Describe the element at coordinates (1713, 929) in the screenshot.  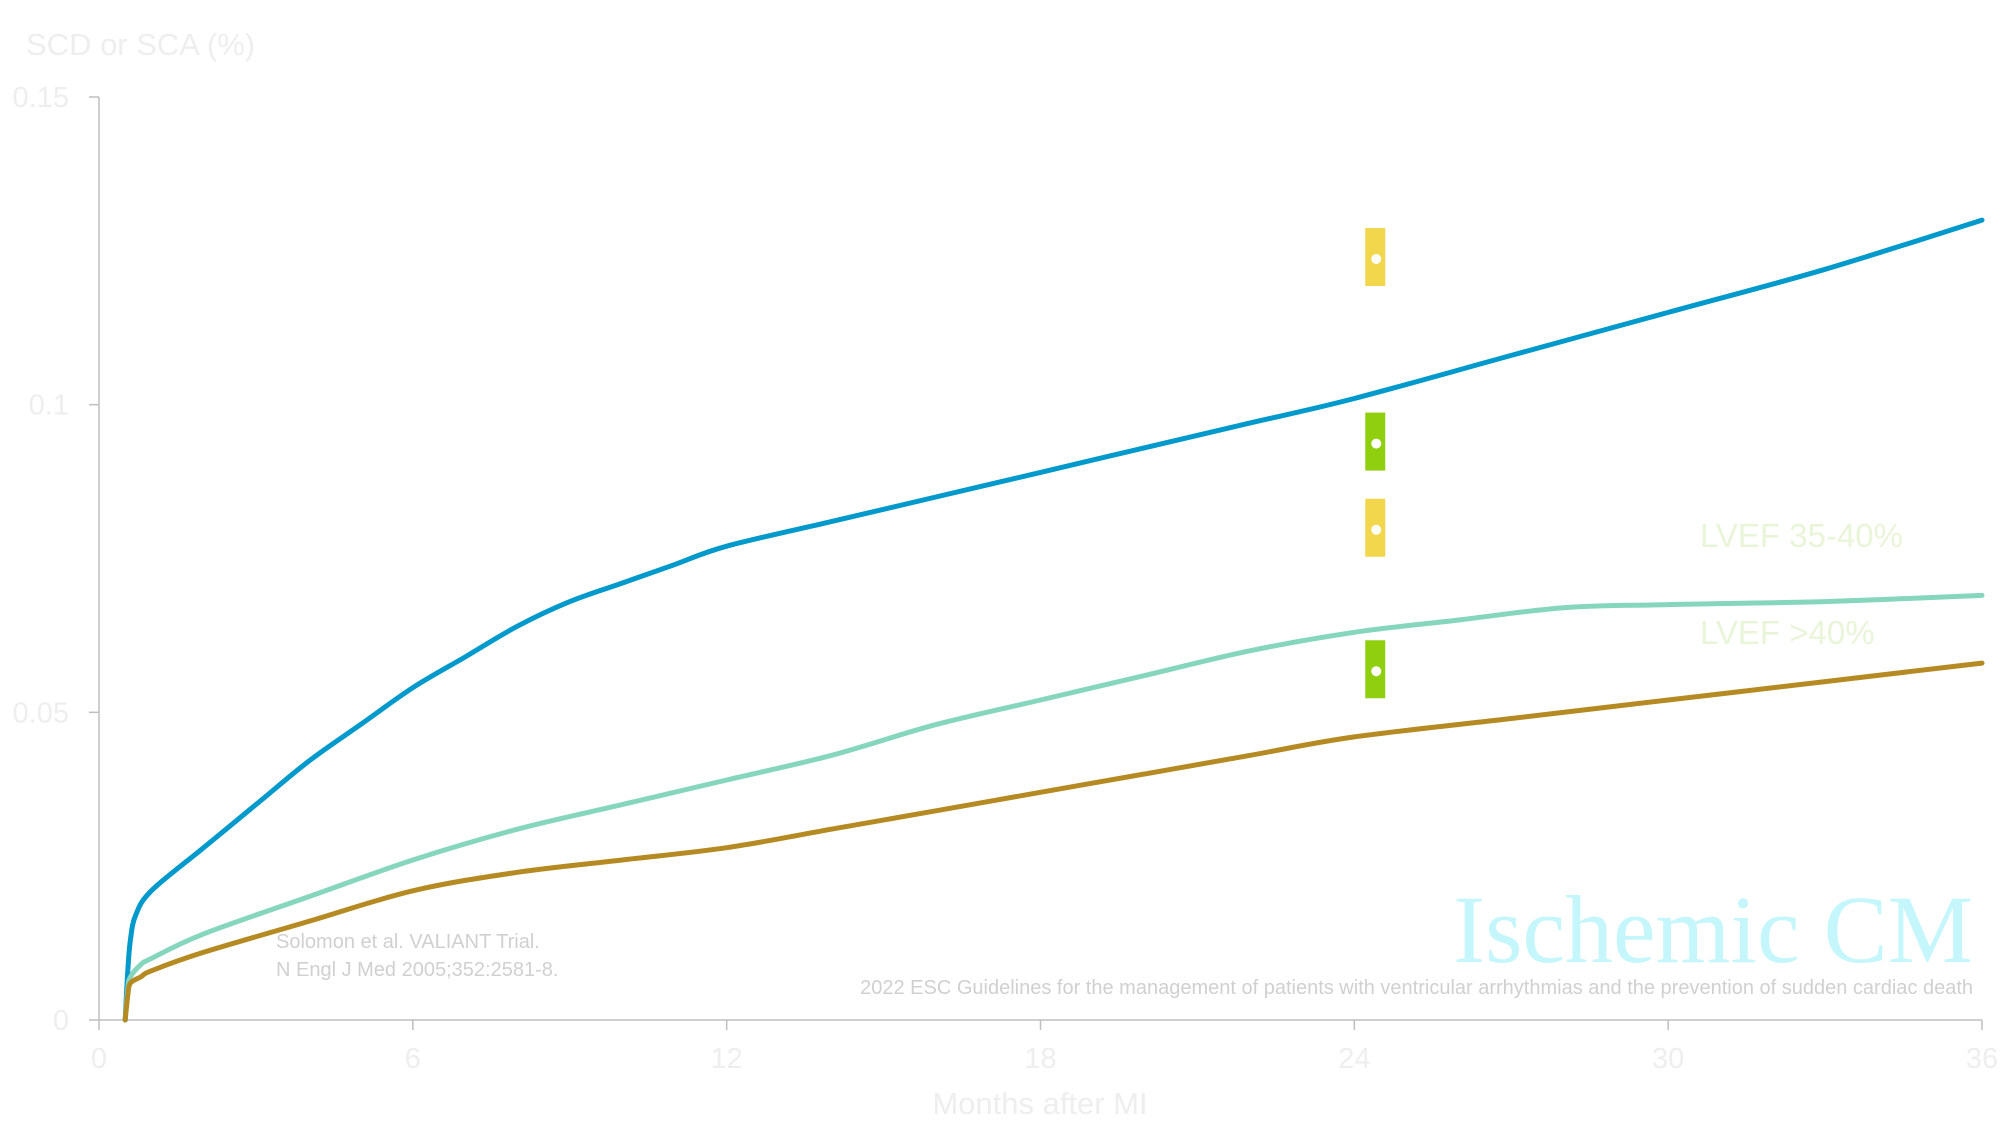
I see `brand-title: Ischemic CM` at that location.